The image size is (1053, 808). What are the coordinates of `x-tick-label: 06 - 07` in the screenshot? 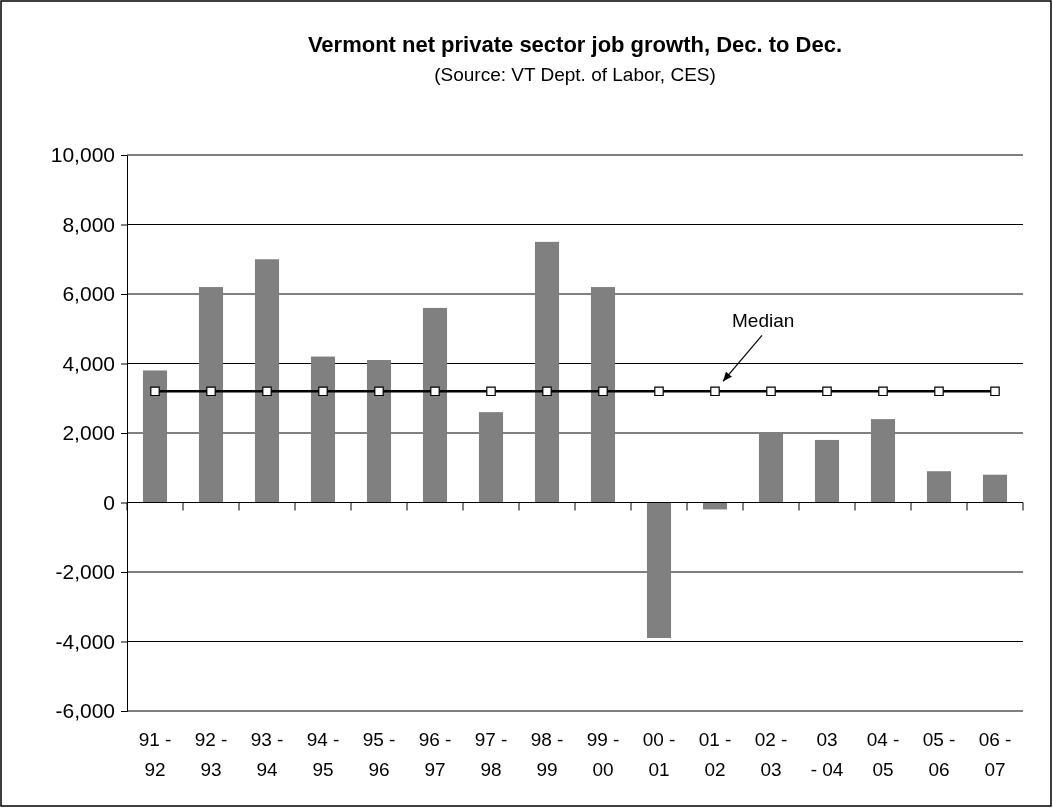 It's located at (995, 754).